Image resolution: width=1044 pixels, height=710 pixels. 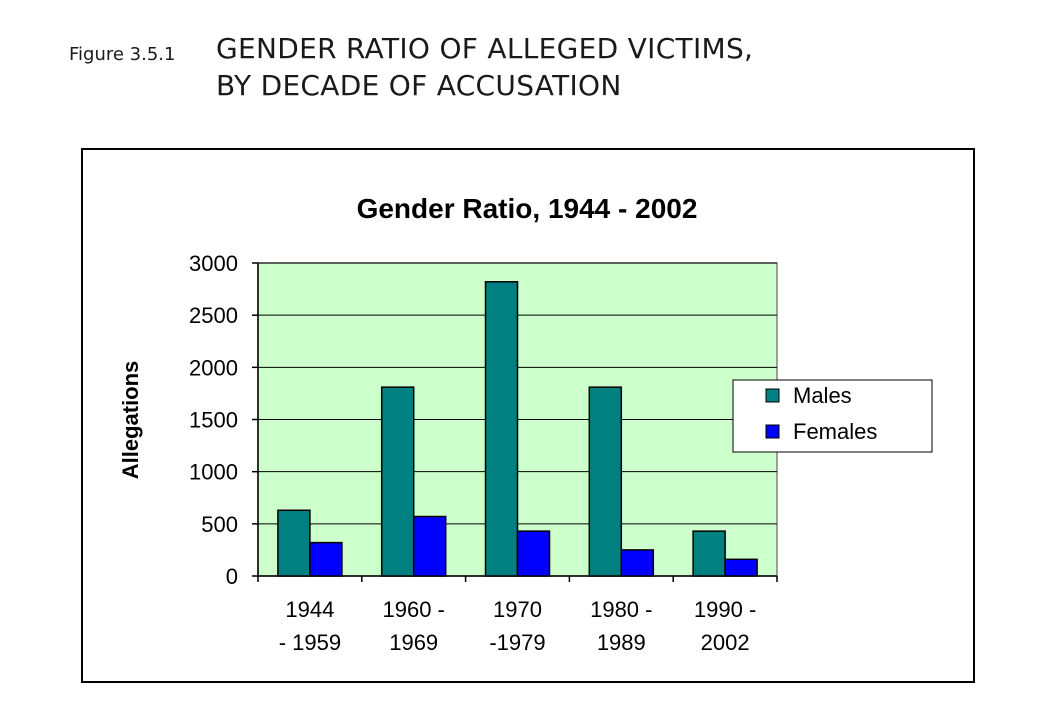 What do you see at coordinates (822, 395) in the screenshot?
I see `legend-label-males: Males` at bounding box center [822, 395].